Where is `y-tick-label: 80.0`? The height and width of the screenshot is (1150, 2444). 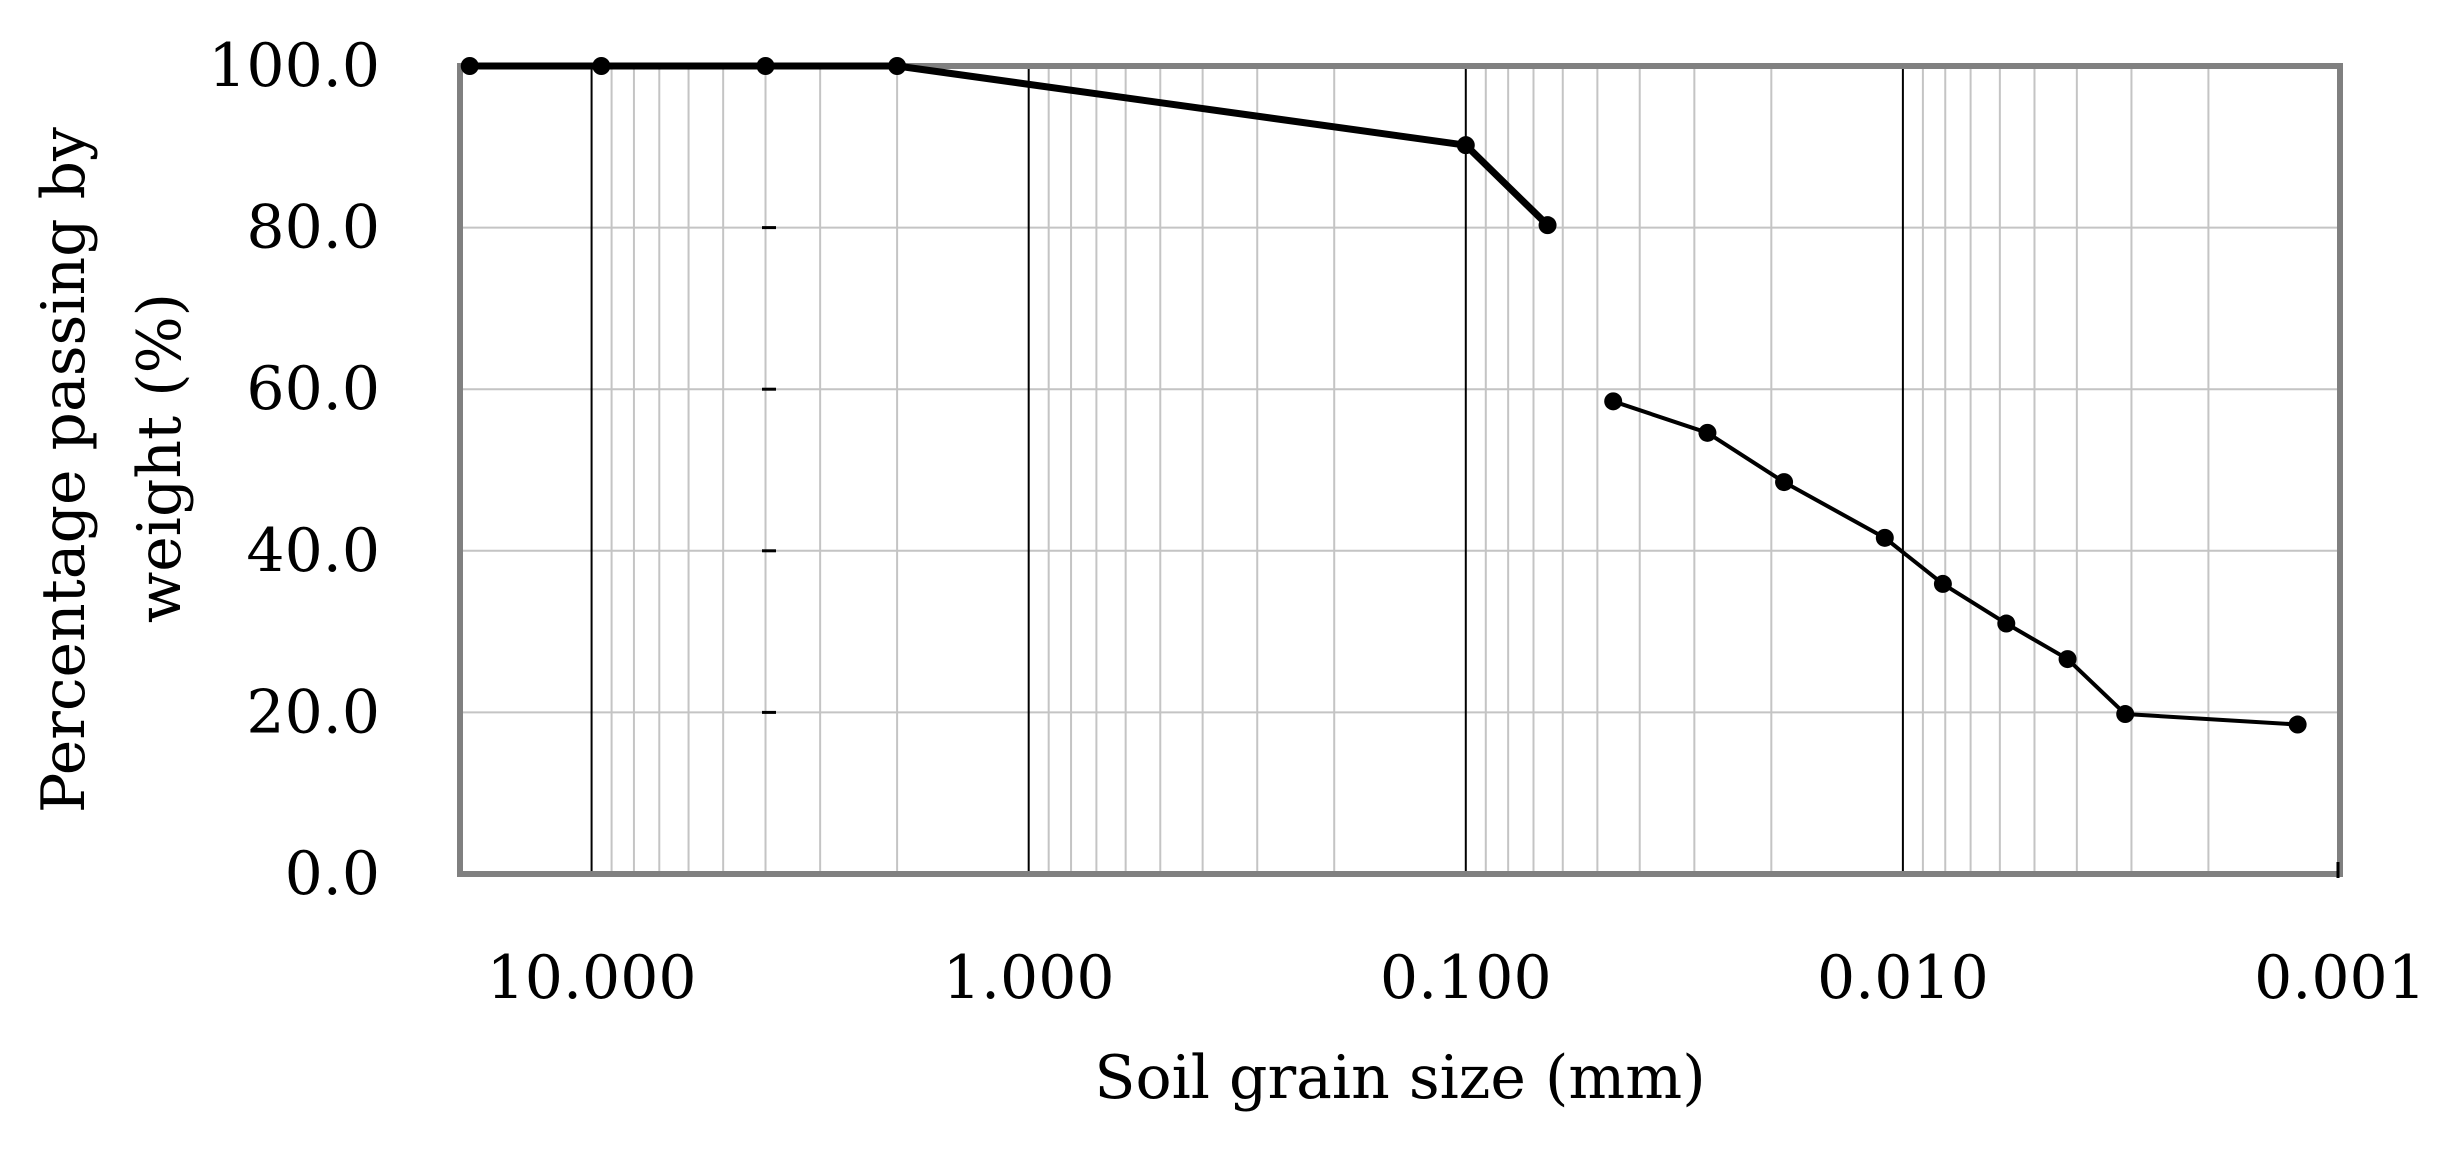 y-tick-label: 80.0 is located at coordinates (313, 228).